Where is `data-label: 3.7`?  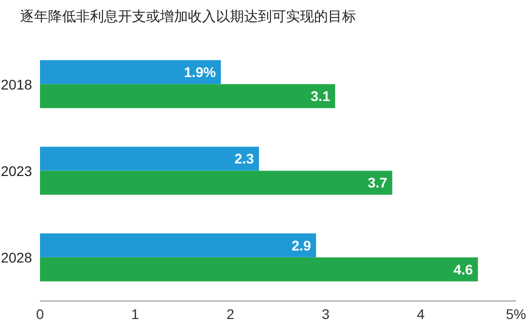 data-label: 3.7 is located at coordinates (378, 182).